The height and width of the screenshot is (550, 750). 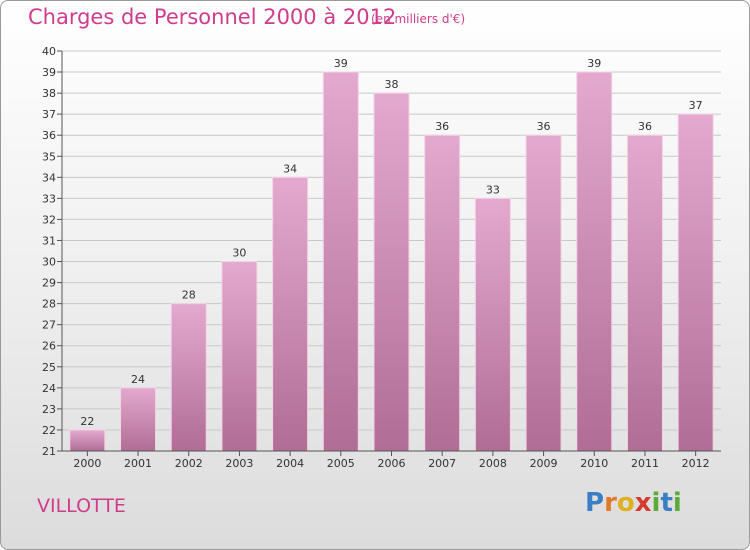 I want to click on y-tick-label: 21, so click(x=49, y=451).